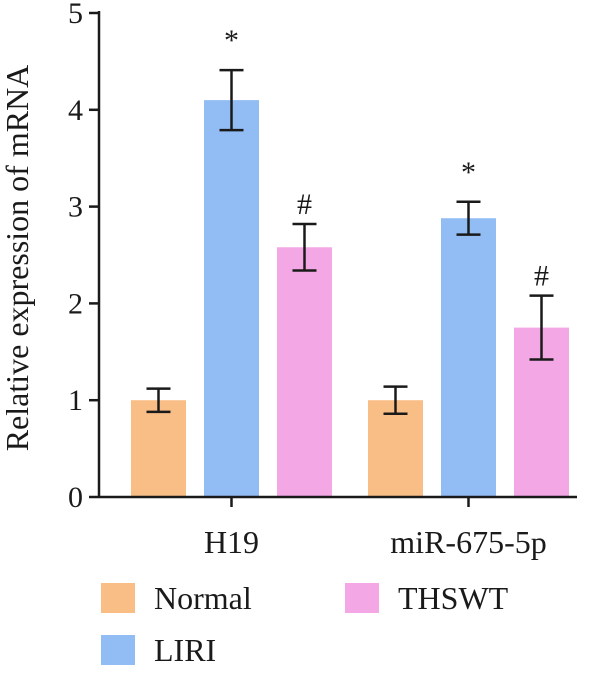 The width and height of the screenshot is (600, 677). What do you see at coordinates (75, 110) in the screenshot?
I see `y-tick-label: 4` at bounding box center [75, 110].